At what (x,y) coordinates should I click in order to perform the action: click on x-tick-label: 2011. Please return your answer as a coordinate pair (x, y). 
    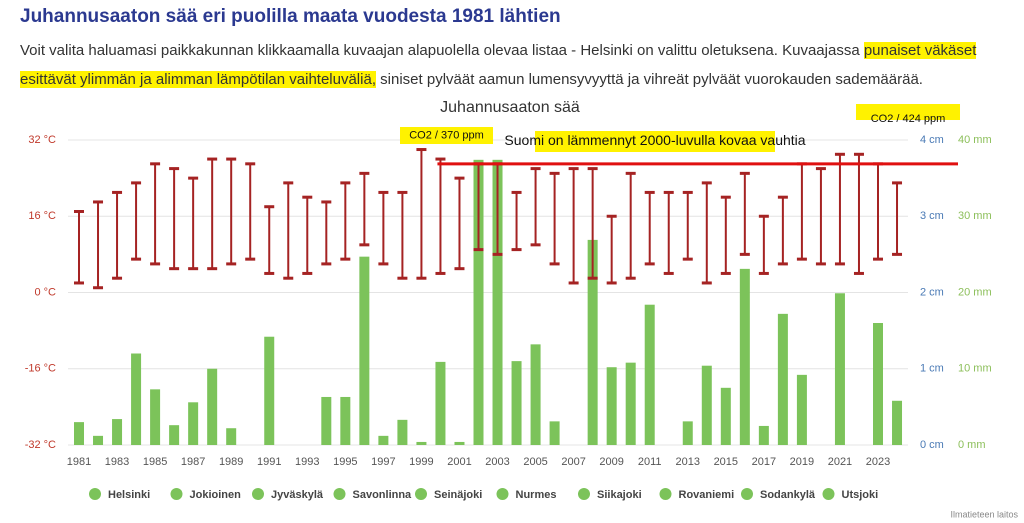
    Looking at the image, I should click on (650, 462).